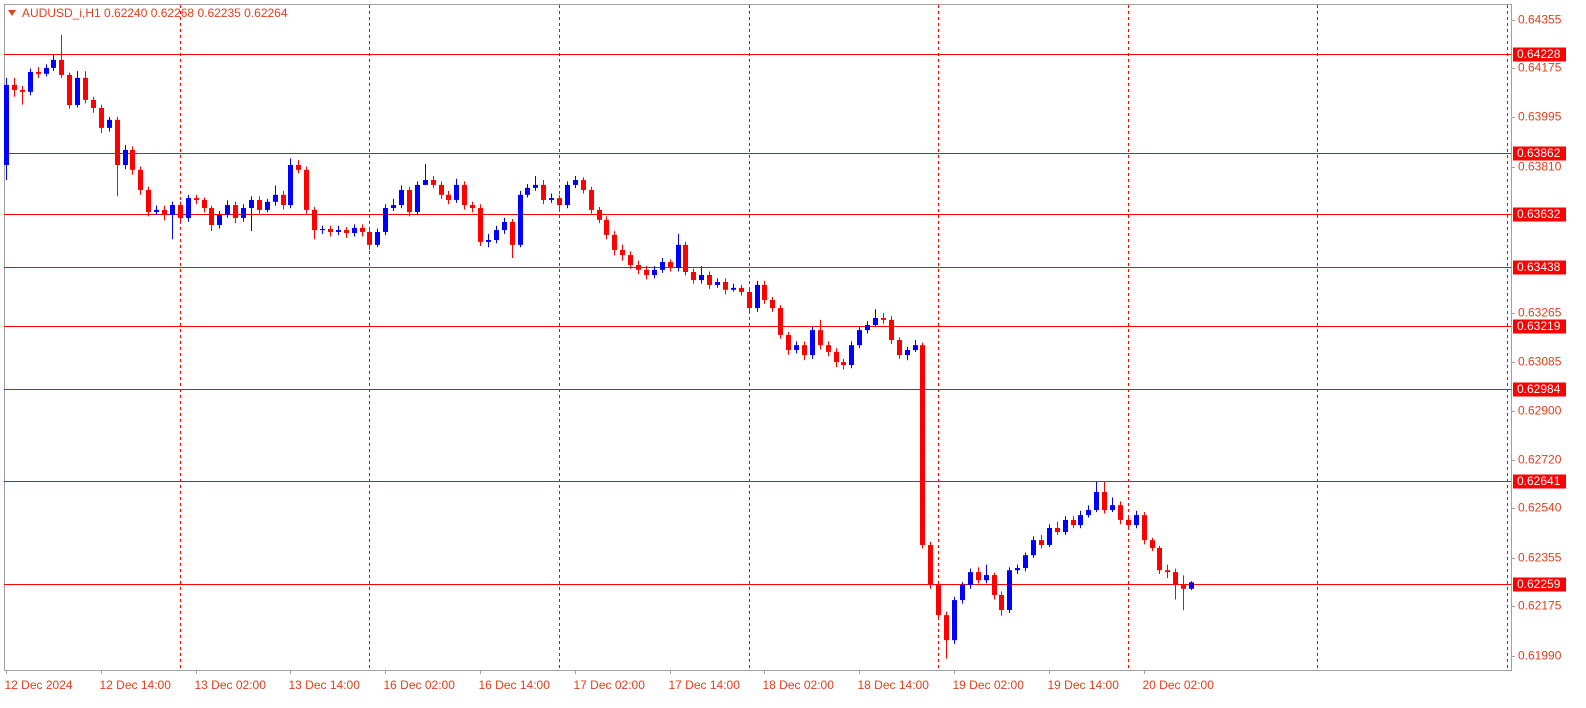 The image size is (1586, 708). I want to click on x-tick-label: 16 Dec 14:00, so click(515, 685).